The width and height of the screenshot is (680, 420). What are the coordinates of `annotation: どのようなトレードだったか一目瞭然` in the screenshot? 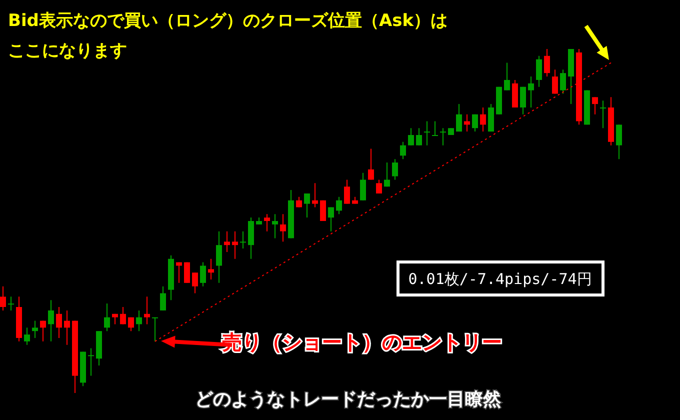 It's located at (348, 399).